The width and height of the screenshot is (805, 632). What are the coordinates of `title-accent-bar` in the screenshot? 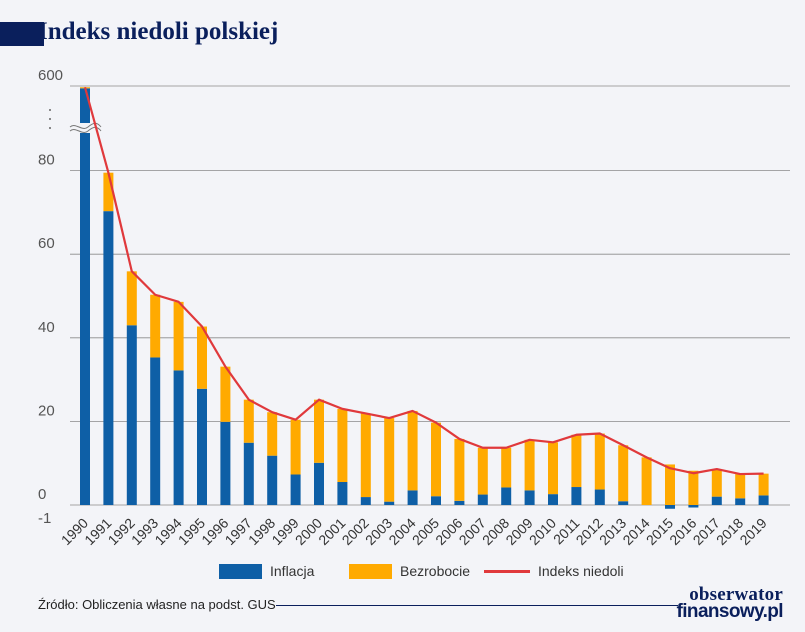 It's located at (22, 34).